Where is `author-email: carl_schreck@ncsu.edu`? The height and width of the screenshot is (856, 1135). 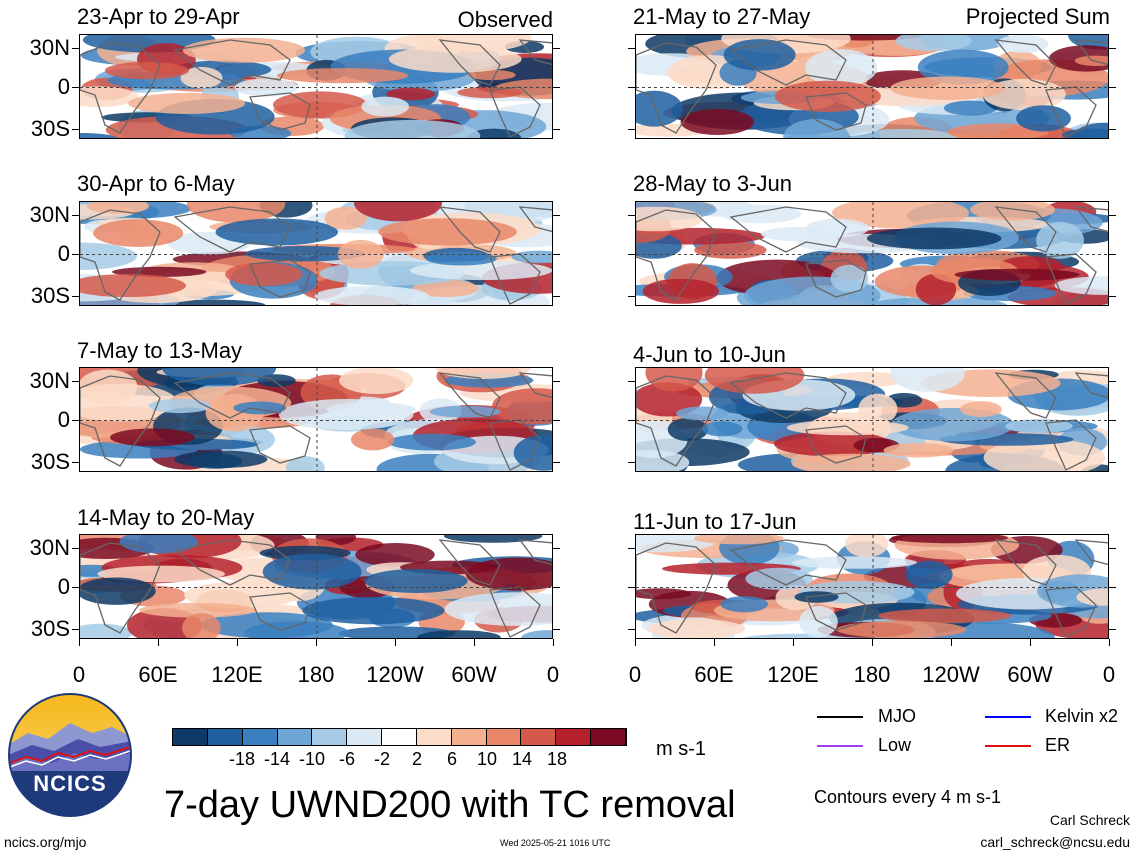
author-email: carl_schreck@ncsu.edu is located at coordinates (1055, 842).